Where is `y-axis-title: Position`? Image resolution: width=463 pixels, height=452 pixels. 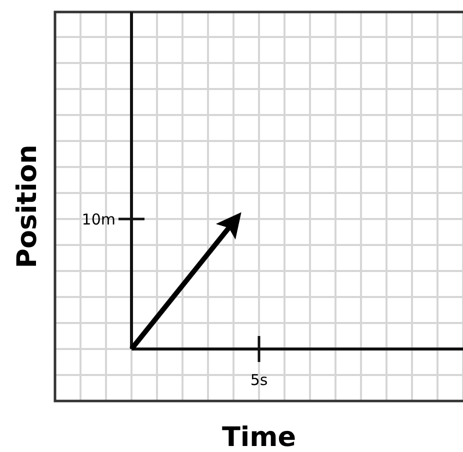
y-axis-title: Position is located at coordinates (27, 206).